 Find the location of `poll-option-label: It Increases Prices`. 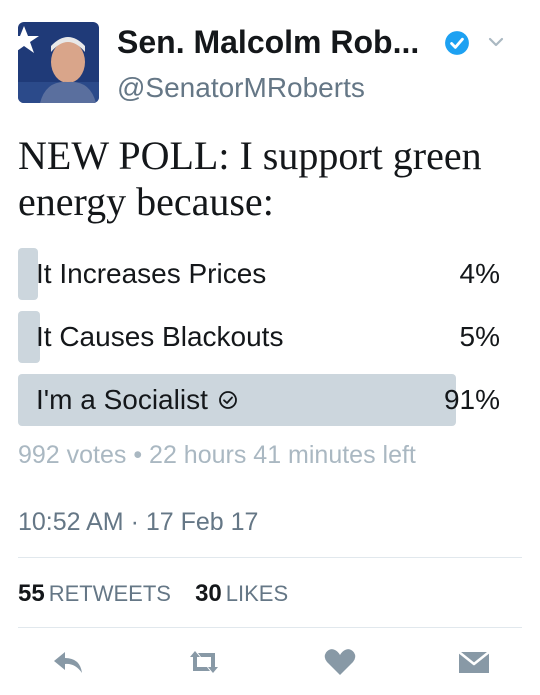

poll-option-label: It Increases Prices is located at coordinates (151, 273).